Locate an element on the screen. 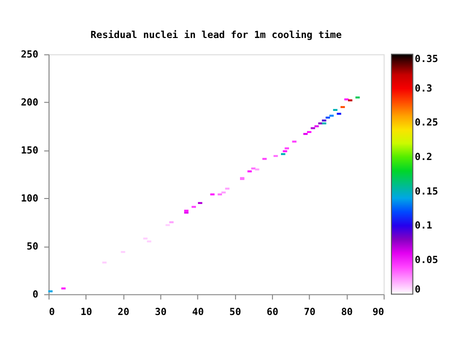 The width and height of the screenshot is (474, 355). color-bar-label: 0.25 is located at coordinates (426, 123).